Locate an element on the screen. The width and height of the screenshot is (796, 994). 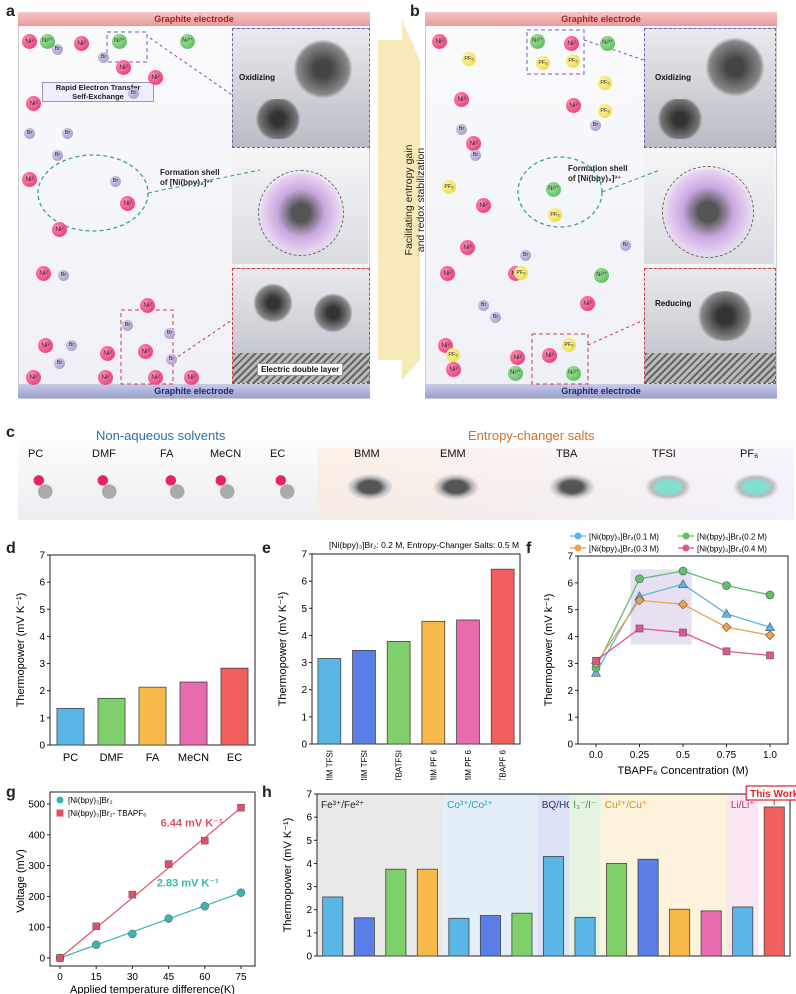
middle-arrow-line1: Facilitating entropy gain is located at coordinates (409, 200).